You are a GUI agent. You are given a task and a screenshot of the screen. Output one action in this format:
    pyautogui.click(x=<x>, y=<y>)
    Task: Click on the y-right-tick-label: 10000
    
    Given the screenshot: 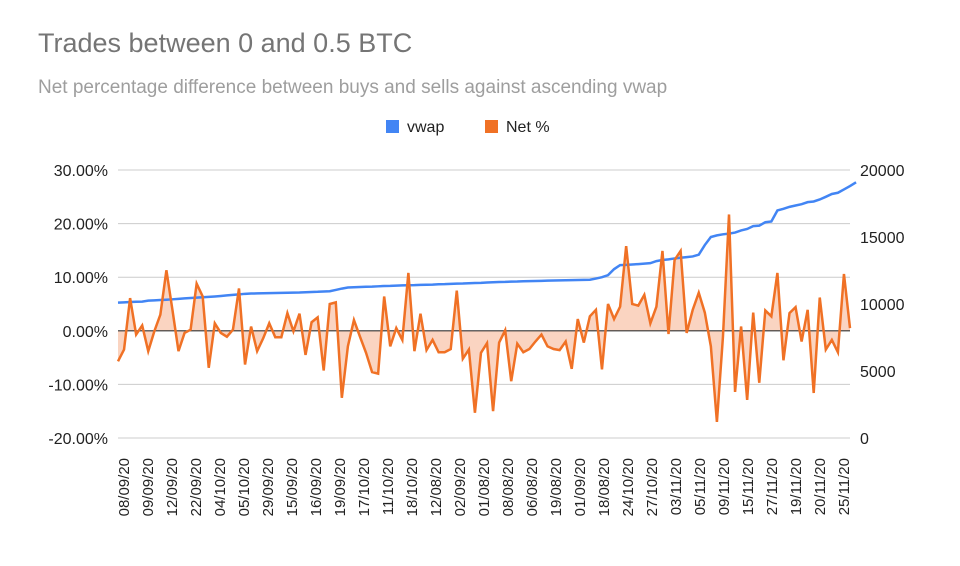 What is the action you would take?
    pyautogui.click(x=882, y=305)
    